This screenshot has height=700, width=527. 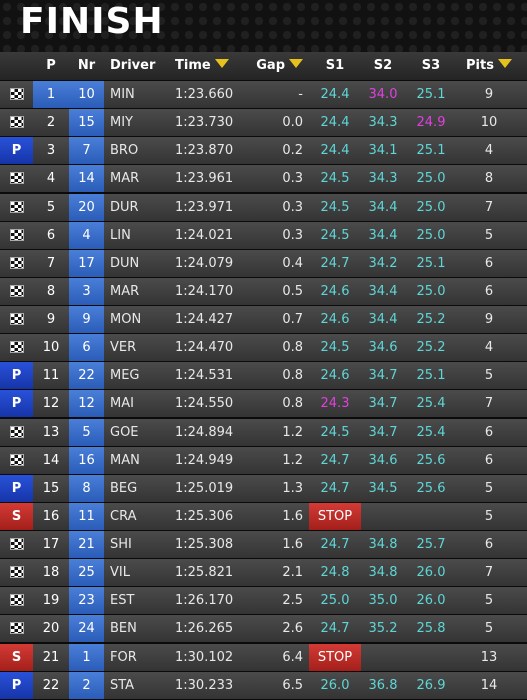 What do you see at coordinates (489, 348) in the screenshot?
I see `pits-count: 4` at bounding box center [489, 348].